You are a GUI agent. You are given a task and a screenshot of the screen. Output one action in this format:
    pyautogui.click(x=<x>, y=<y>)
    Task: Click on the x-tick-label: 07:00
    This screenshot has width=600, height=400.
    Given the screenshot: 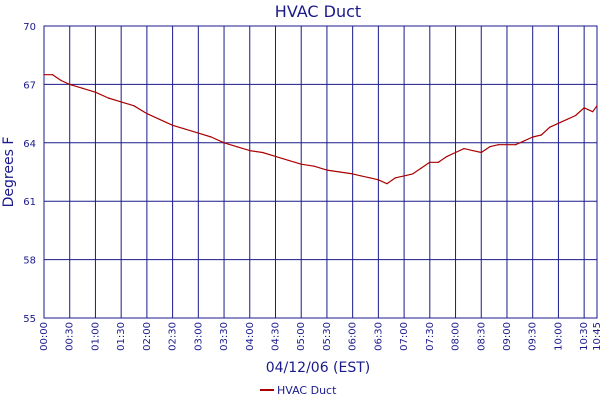 What is the action you would take?
    pyautogui.click(x=404, y=336)
    